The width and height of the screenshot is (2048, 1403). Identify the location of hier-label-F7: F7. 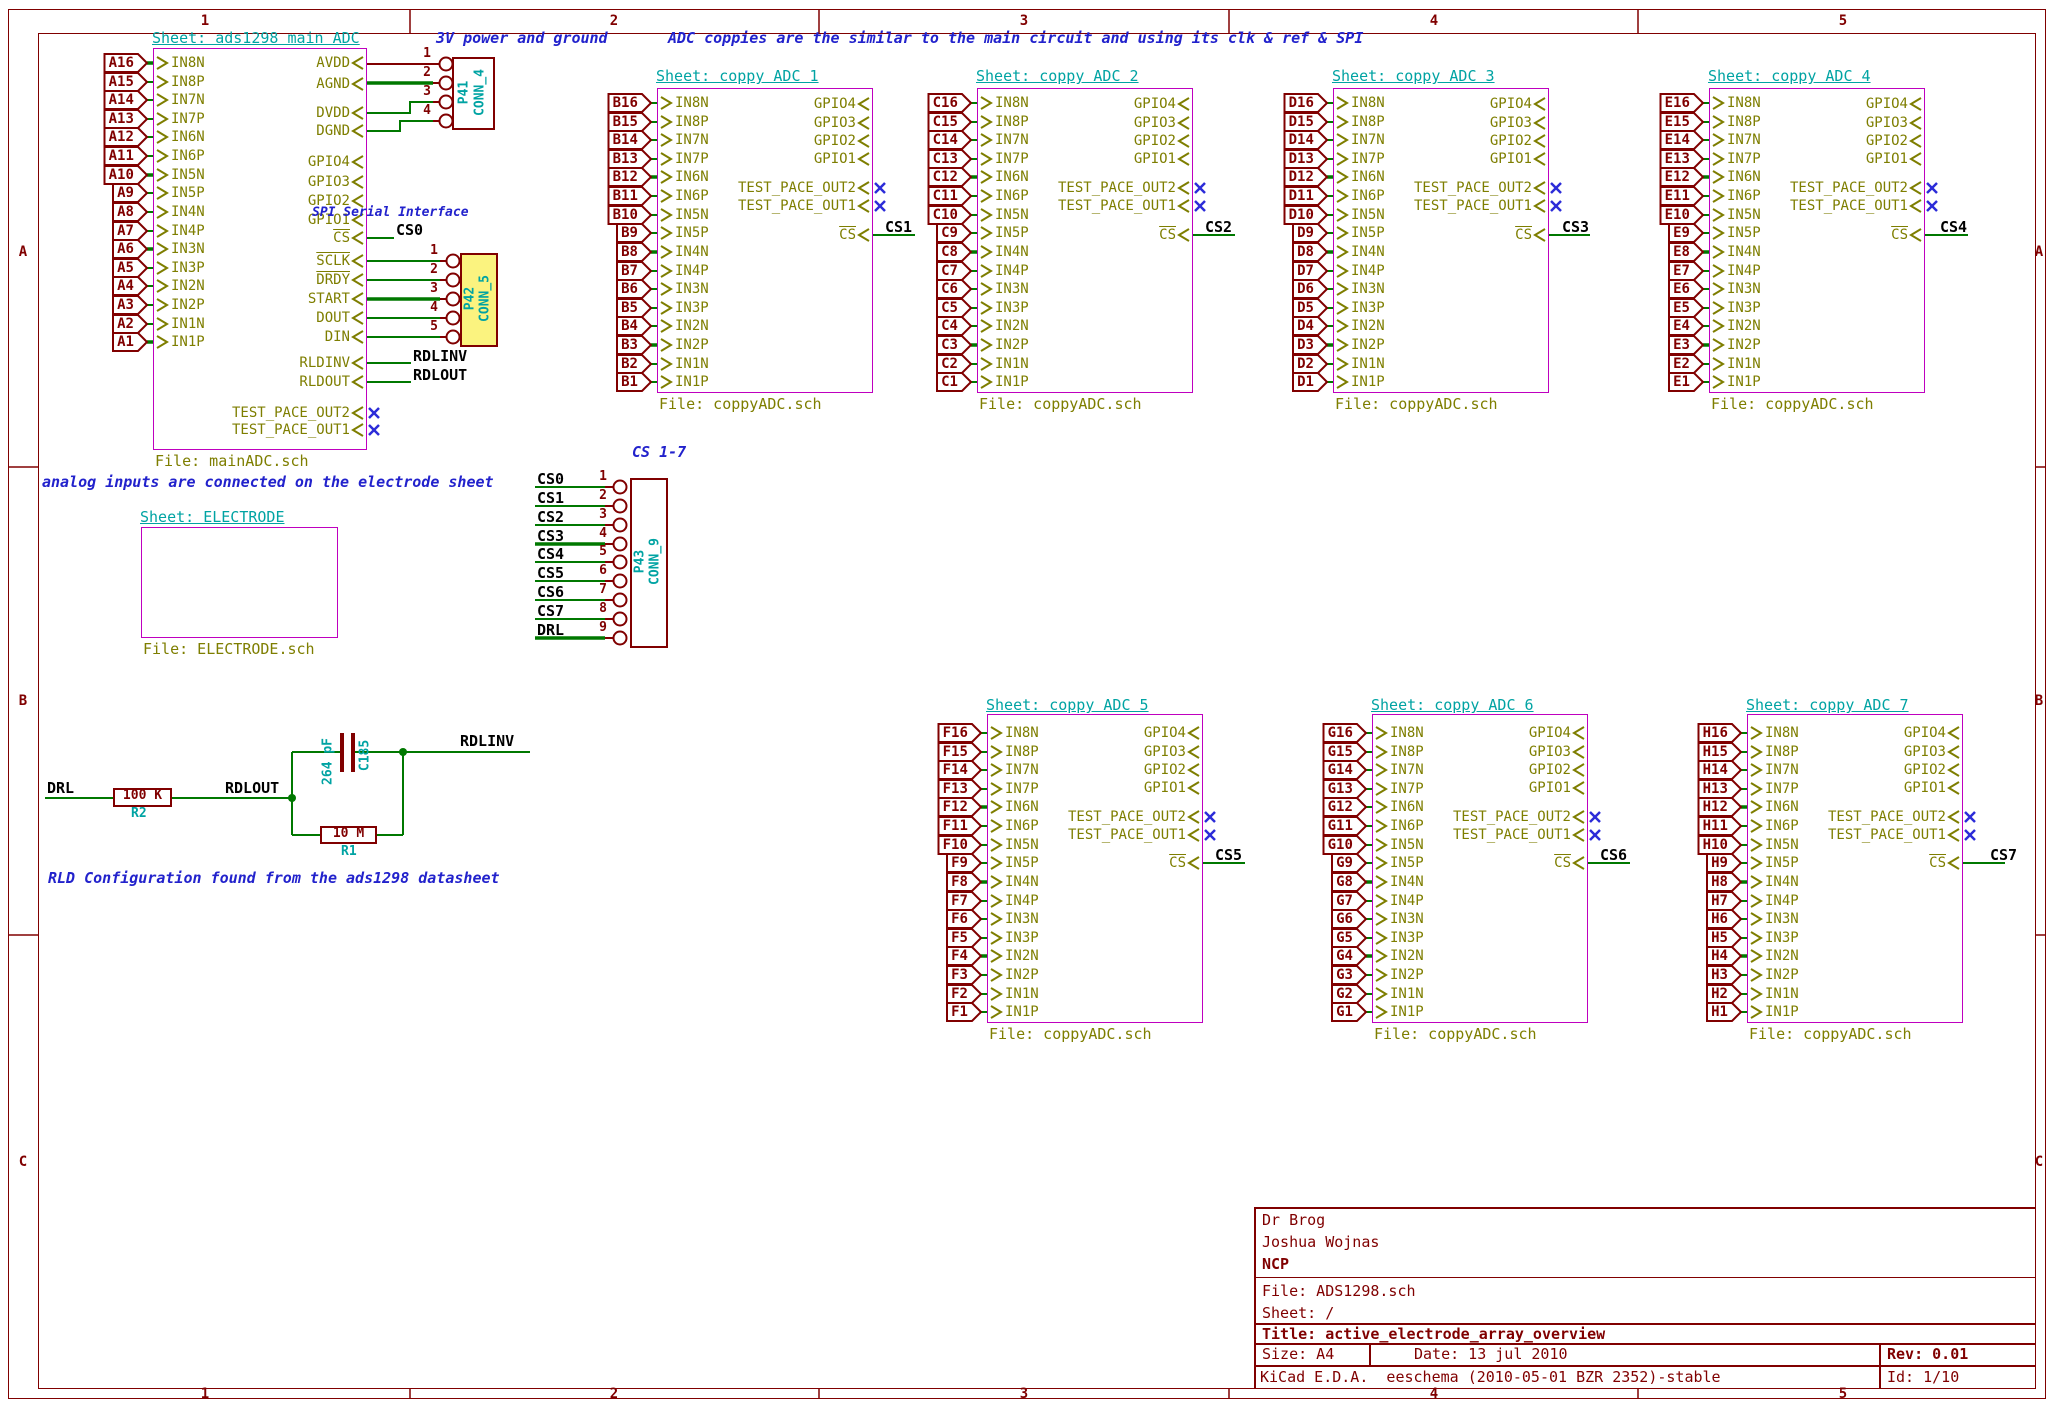
(959, 901).